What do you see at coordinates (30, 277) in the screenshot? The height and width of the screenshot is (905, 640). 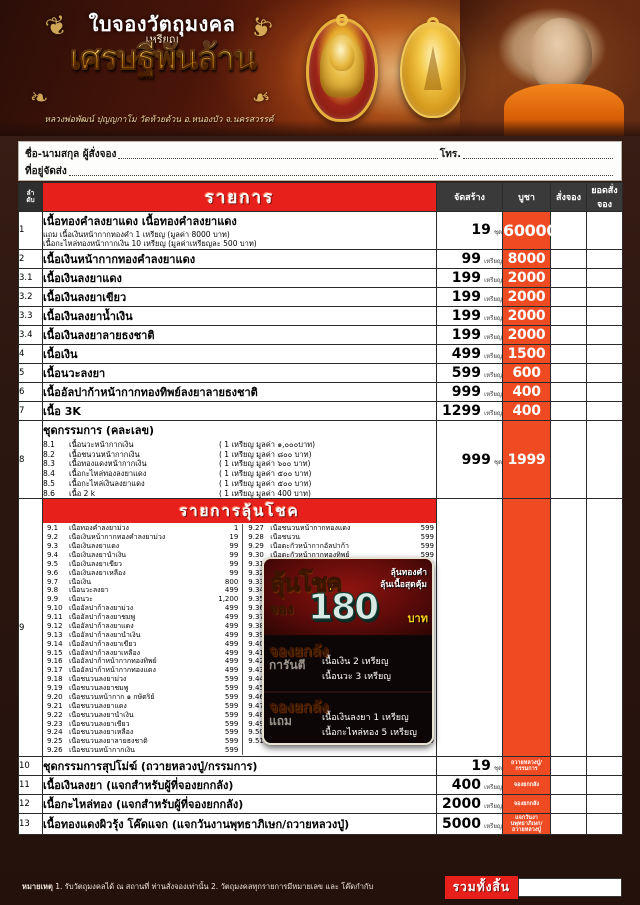 I see `item-number: 3.1` at bounding box center [30, 277].